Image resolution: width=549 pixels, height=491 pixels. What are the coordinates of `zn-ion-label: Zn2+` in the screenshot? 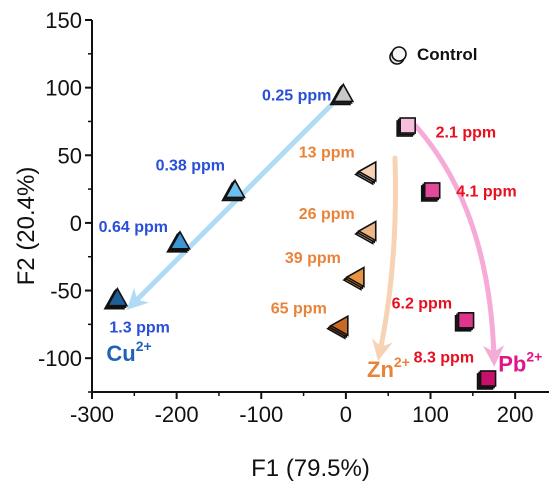 It's located at (388, 368).